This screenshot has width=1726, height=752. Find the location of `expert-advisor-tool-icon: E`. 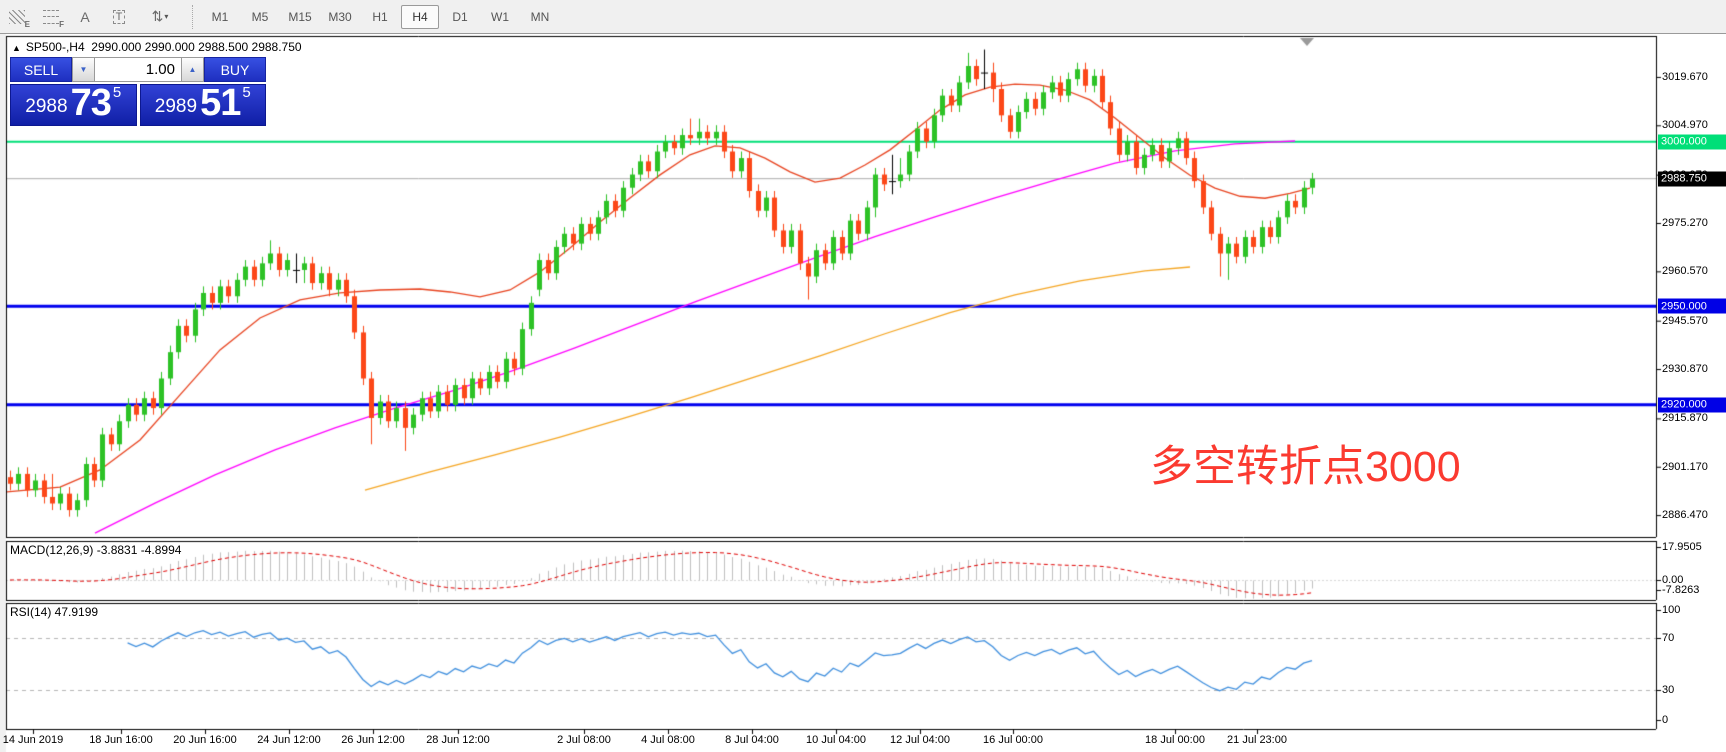

expert-advisor-tool-icon: E is located at coordinates (17, 17).